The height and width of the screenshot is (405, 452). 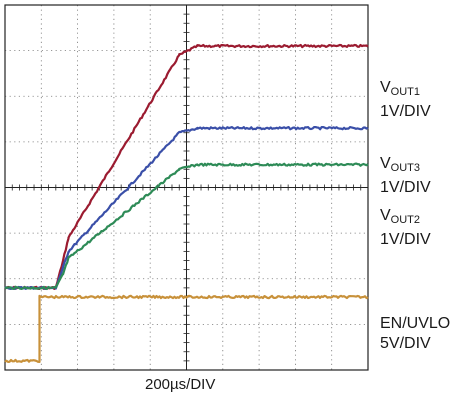 I want to click on trace-en-uvlo, so click(x=186, y=328).